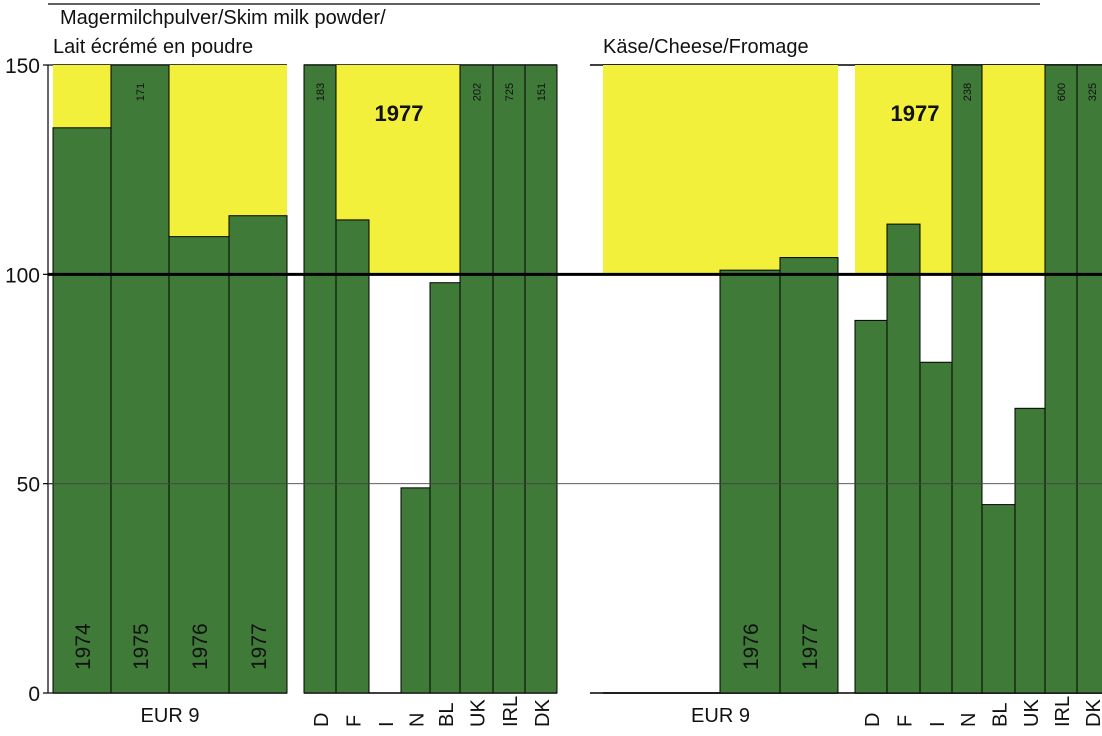 The height and width of the screenshot is (736, 1102). What do you see at coordinates (938, 724) in the screenshot?
I see `category-label-1-1-2: I` at bounding box center [938, 724].